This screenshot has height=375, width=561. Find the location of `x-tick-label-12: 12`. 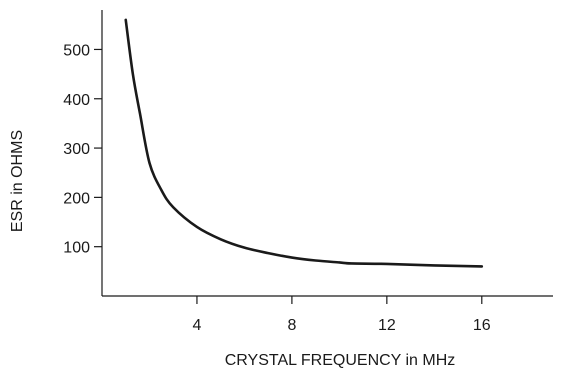

x-tick-label-12: 12 is located at coordinates (387, 325).